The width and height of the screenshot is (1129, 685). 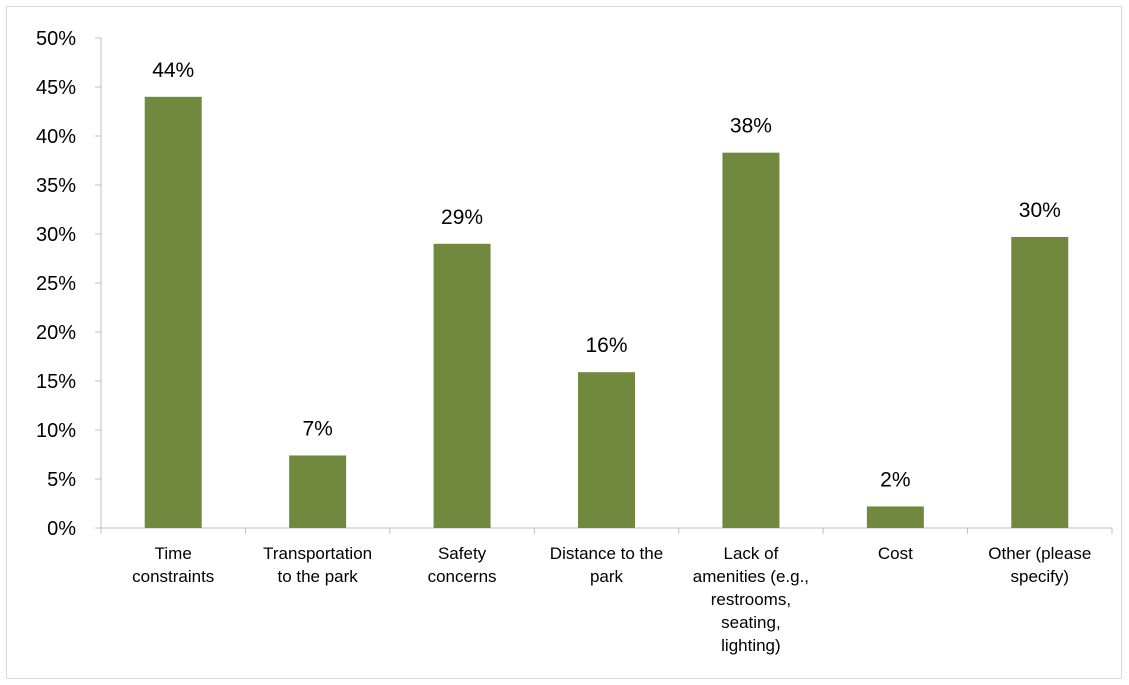 I want to click on y-tick-label: 45%, so click(x=56, y=88).